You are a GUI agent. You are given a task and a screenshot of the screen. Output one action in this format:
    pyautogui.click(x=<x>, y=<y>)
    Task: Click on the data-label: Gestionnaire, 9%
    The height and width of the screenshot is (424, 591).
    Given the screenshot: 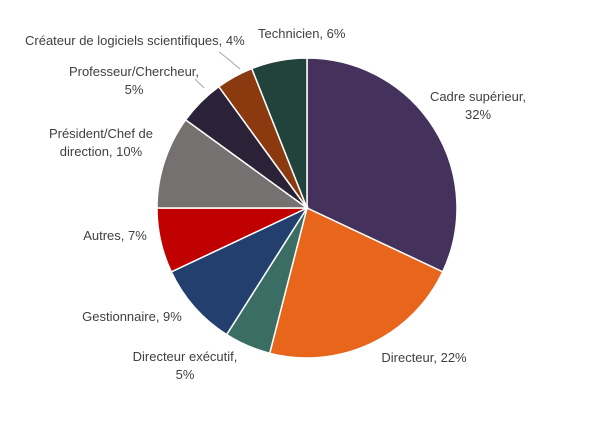 What is the action you would take?
    pyautogui.click(x=132, y=316)
    